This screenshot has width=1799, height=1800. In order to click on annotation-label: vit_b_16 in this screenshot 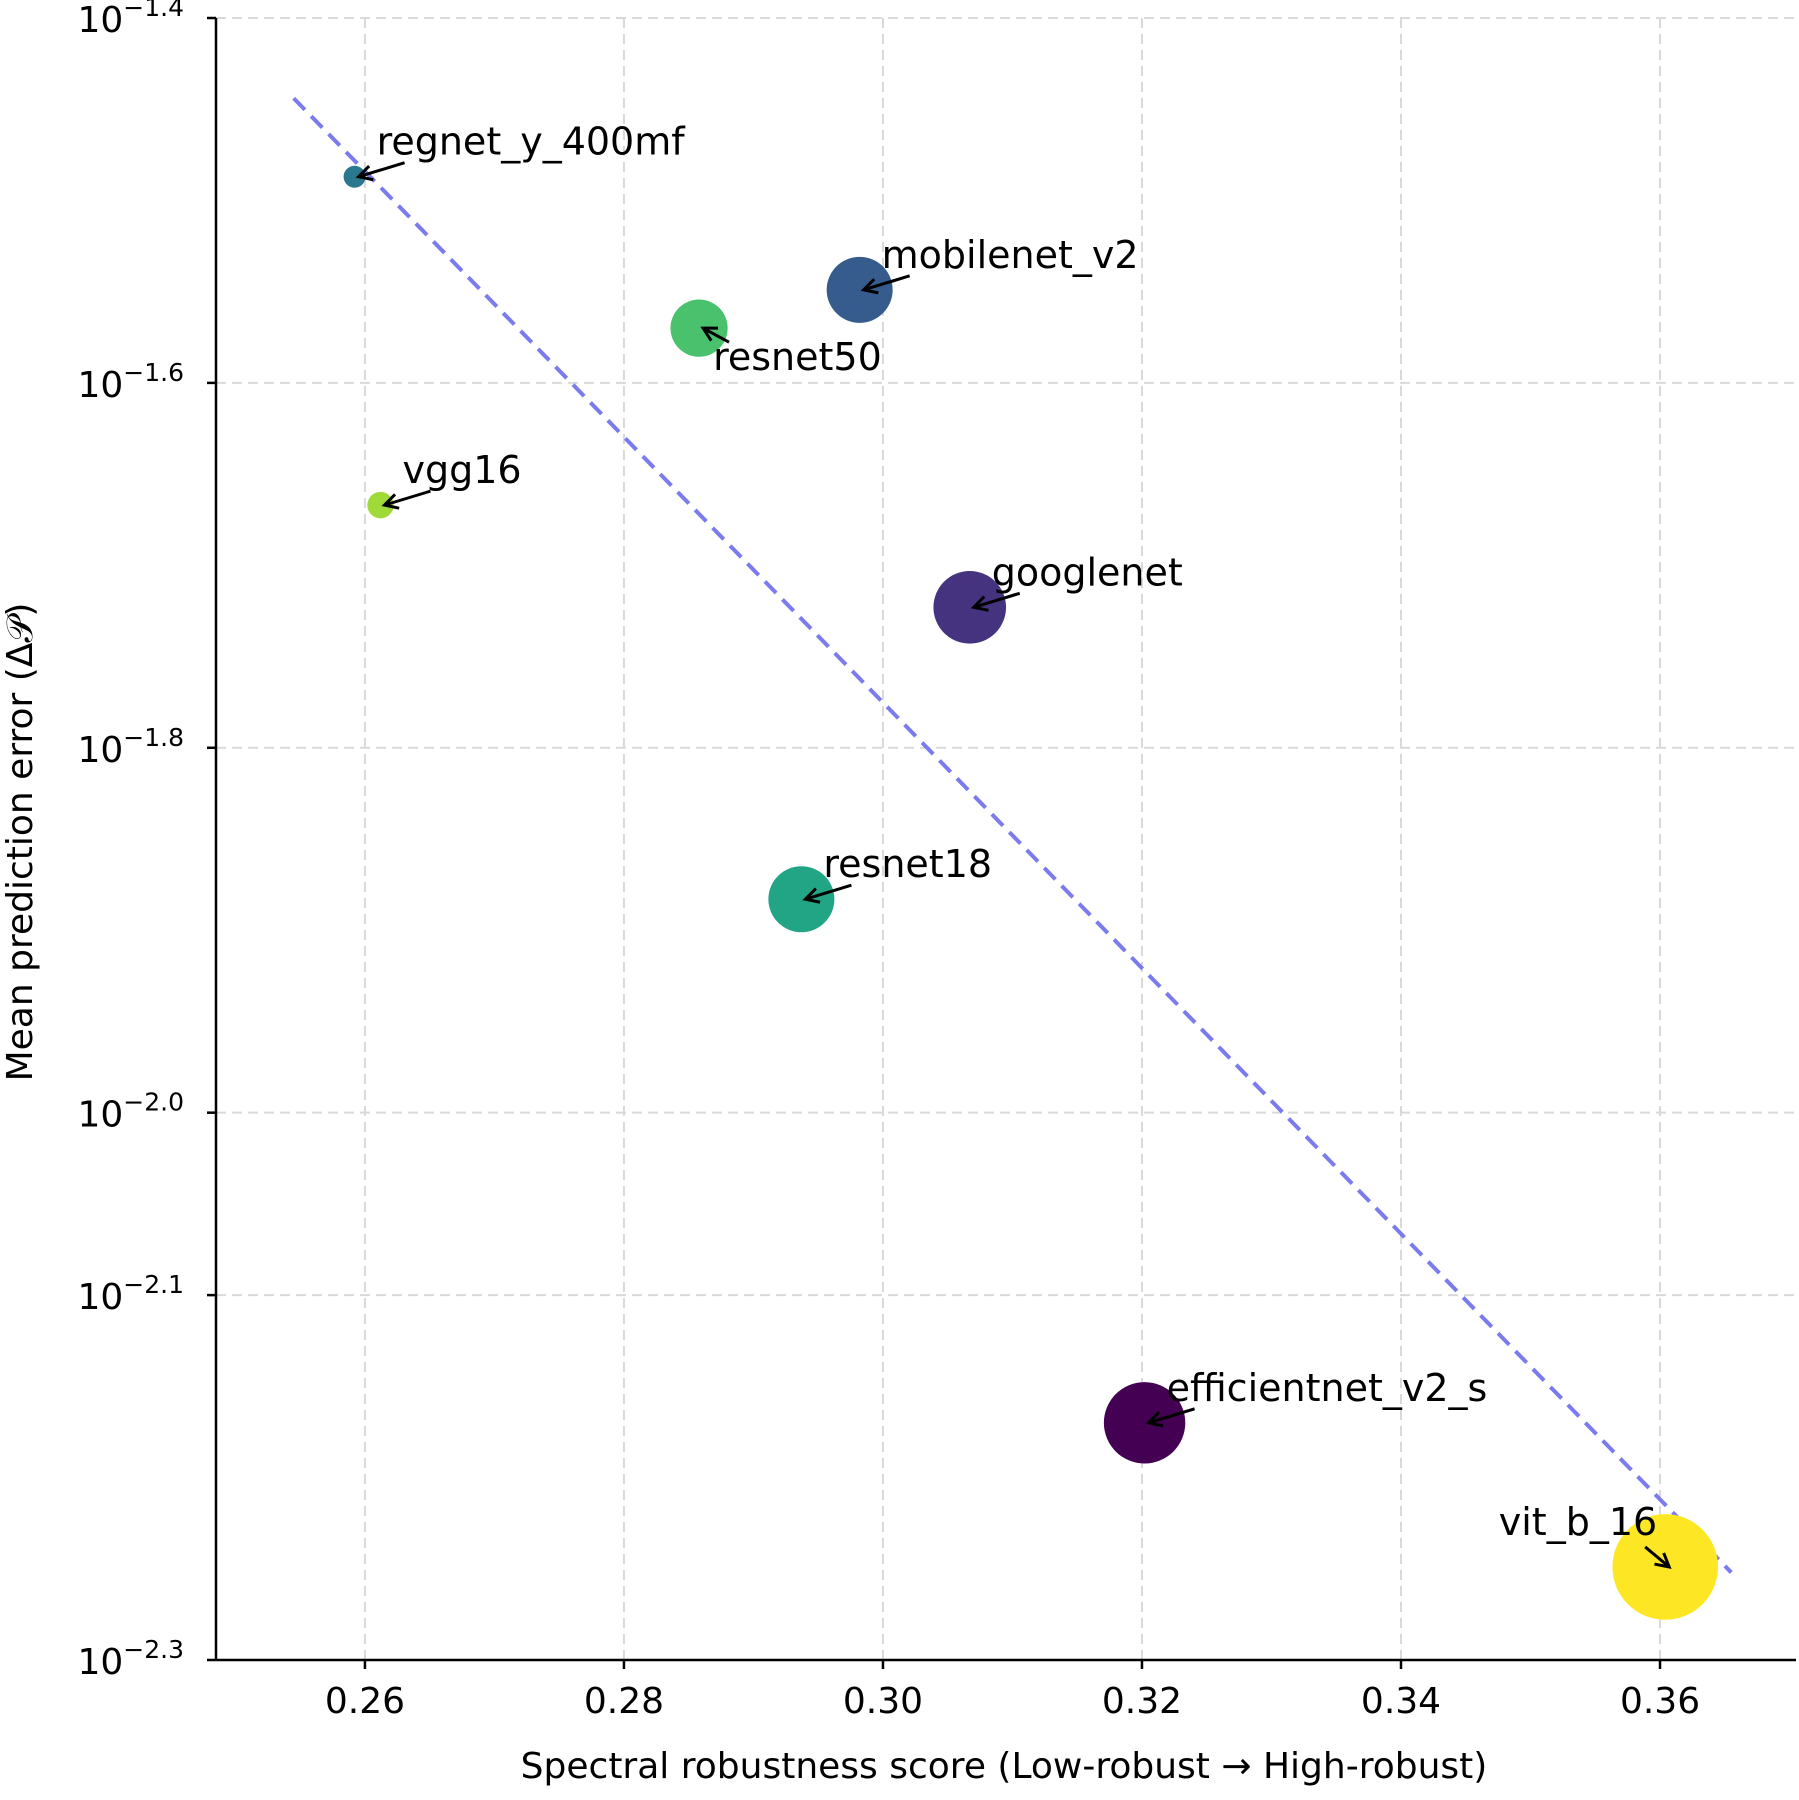, I will do `click(1578, 1522)`.